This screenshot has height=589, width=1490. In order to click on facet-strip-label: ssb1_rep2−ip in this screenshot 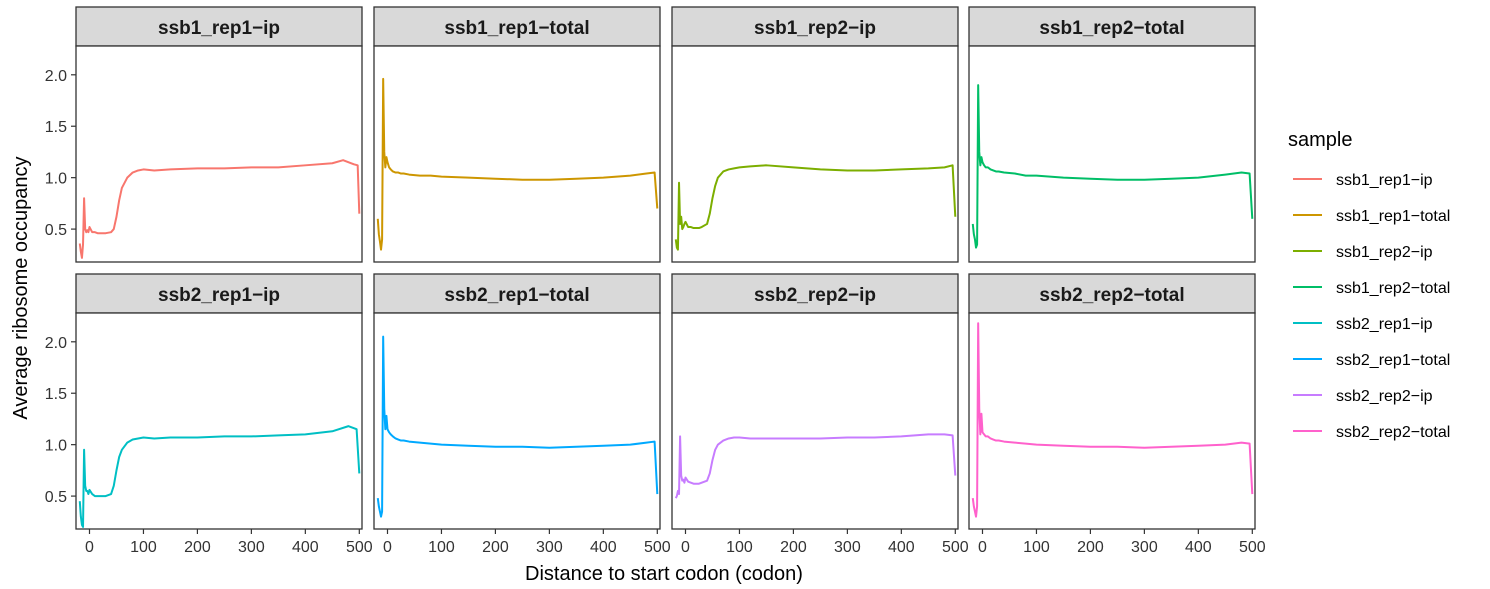, I will do `click(815, 28)`.